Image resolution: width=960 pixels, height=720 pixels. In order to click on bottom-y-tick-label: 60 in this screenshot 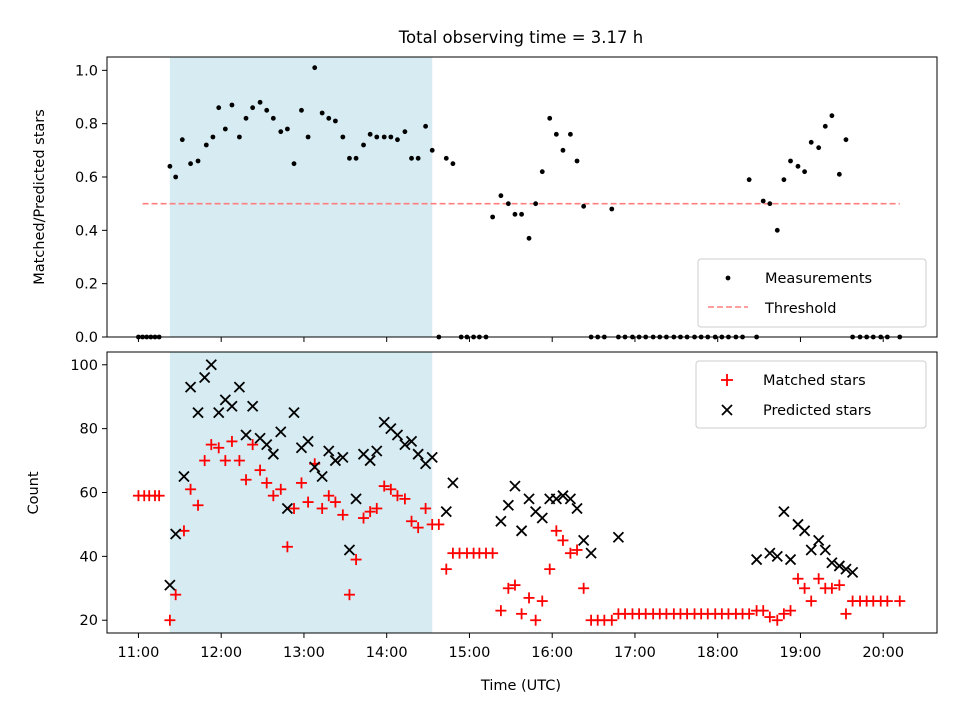, I will do `click(89, 494)`.